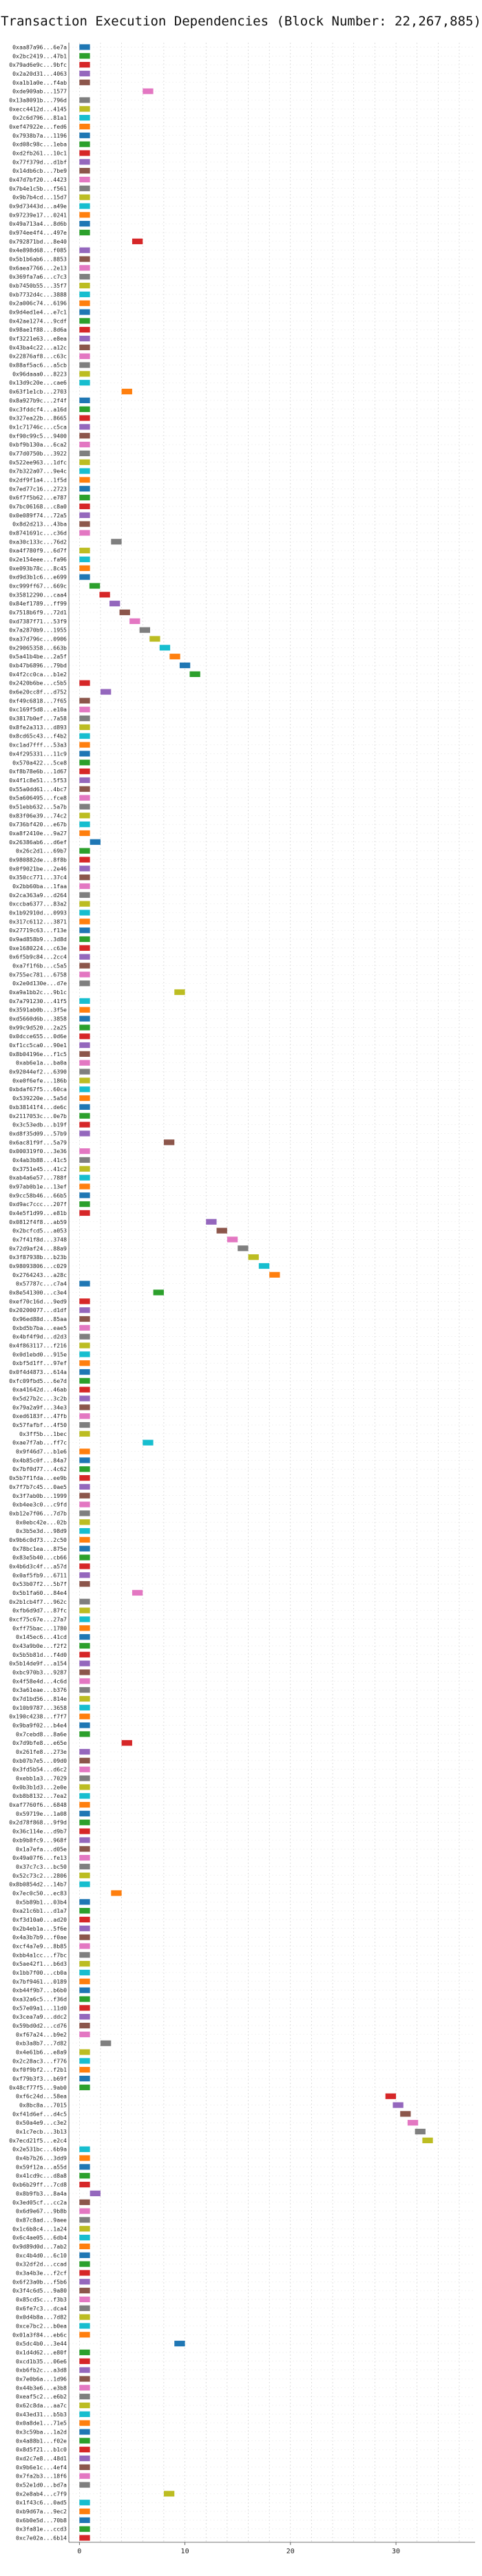  What do you see at coordinates (39, 1795) in the screenshot?
I see `y-tick-label: 0xb8b8132...7ea2` at bounding box center [39, 1795].